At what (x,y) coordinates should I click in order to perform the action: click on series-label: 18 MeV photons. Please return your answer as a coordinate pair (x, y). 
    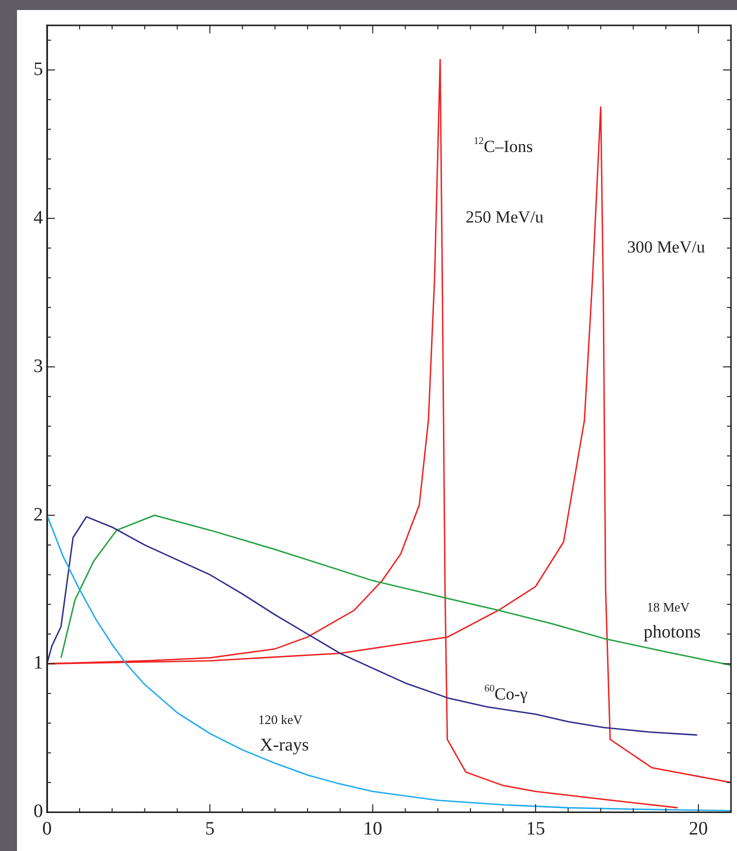
    Looking at the image, I should click on (672, 620).